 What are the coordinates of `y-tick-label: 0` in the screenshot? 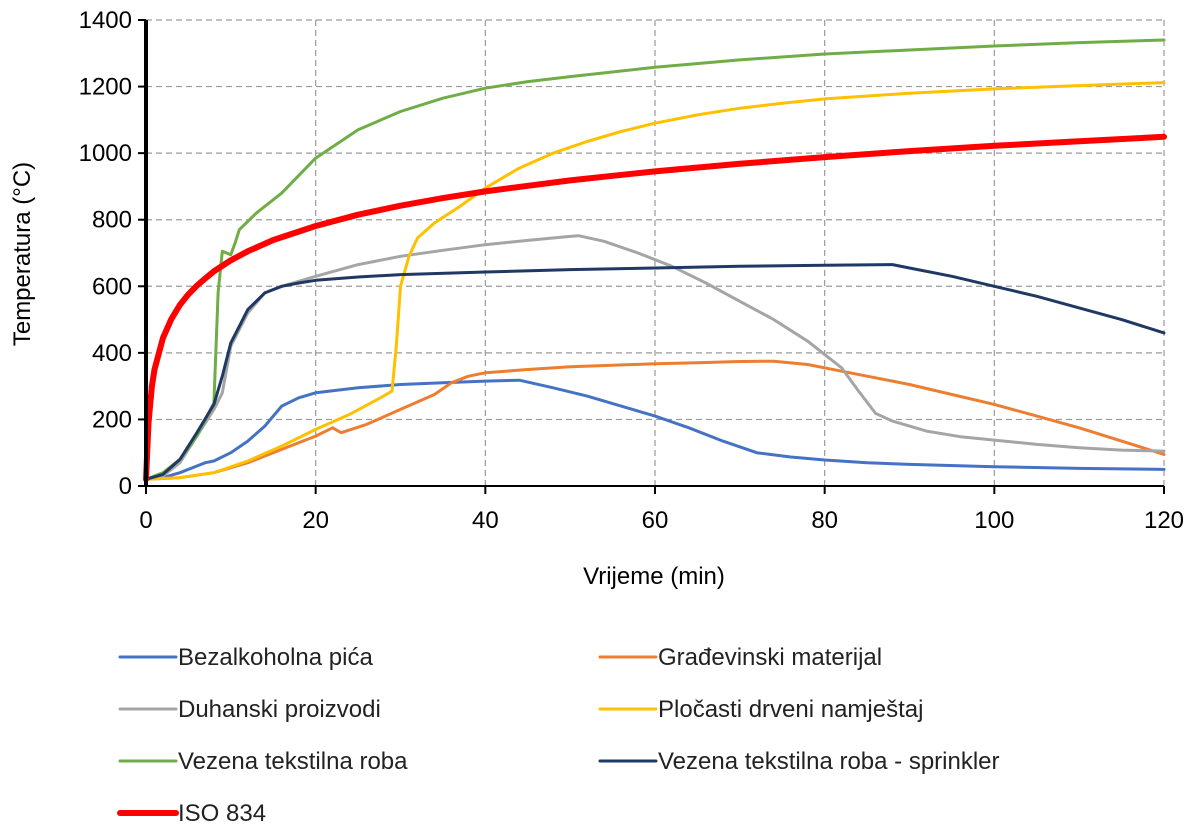 It's located at (125, 486).